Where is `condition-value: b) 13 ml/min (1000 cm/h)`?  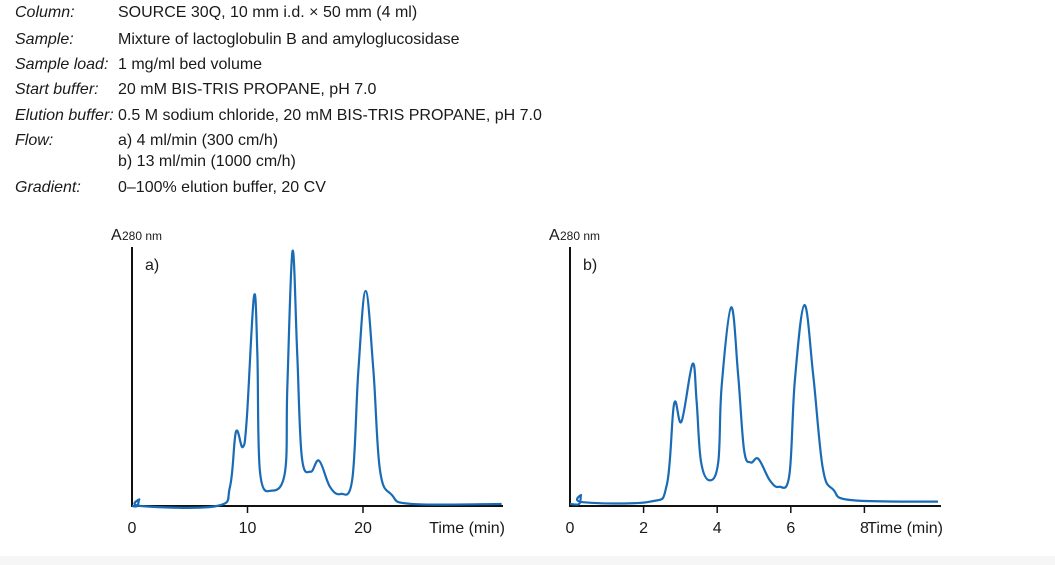
condition-value: b) 13 ml/min (1000 cm/h) is located at coordinates (207, 161).